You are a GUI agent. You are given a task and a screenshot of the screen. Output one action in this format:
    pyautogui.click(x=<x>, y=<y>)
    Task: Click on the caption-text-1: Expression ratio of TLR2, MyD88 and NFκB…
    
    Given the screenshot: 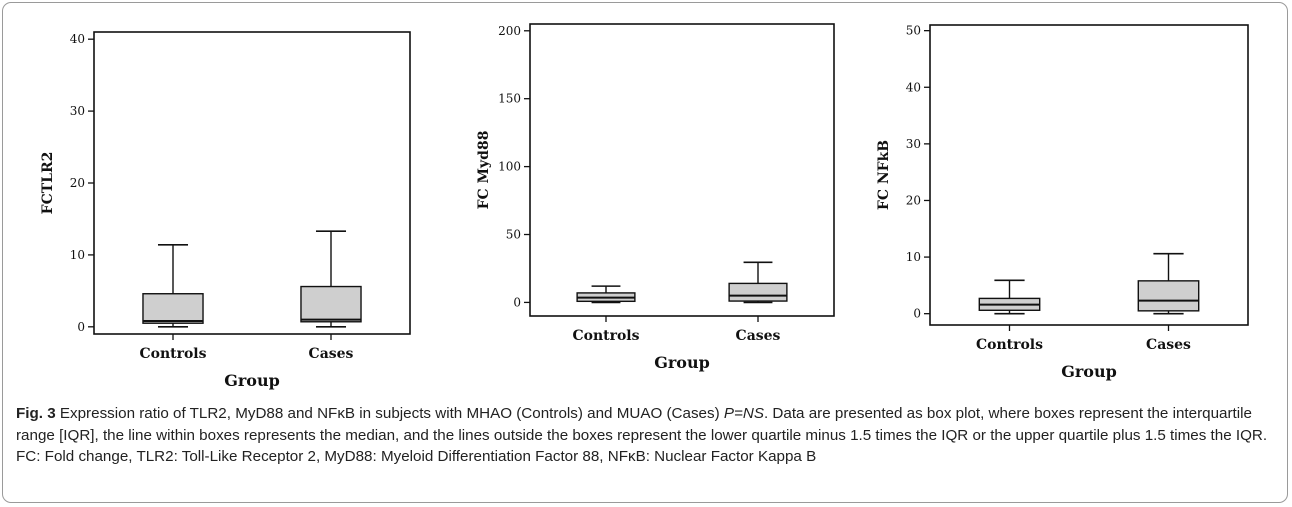 What is the action you would take?
    pyautogui.click(x=389, y=413)
    